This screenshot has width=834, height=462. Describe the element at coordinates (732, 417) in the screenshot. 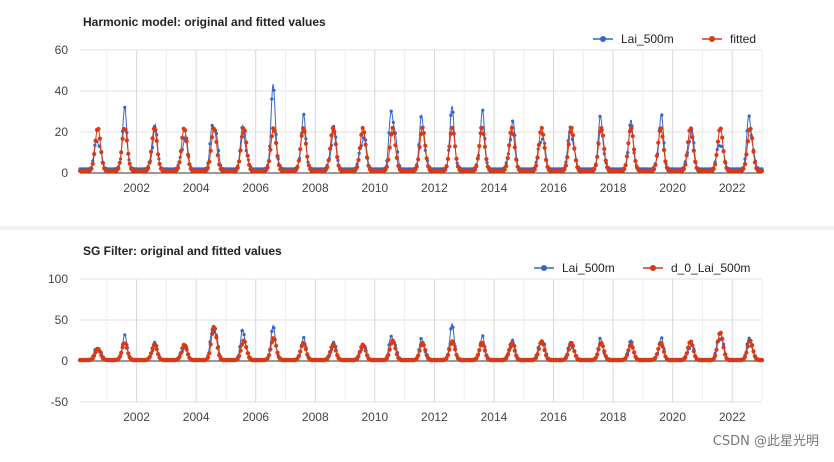

I see `sg-filter-xtick-label: 2022` at that location.